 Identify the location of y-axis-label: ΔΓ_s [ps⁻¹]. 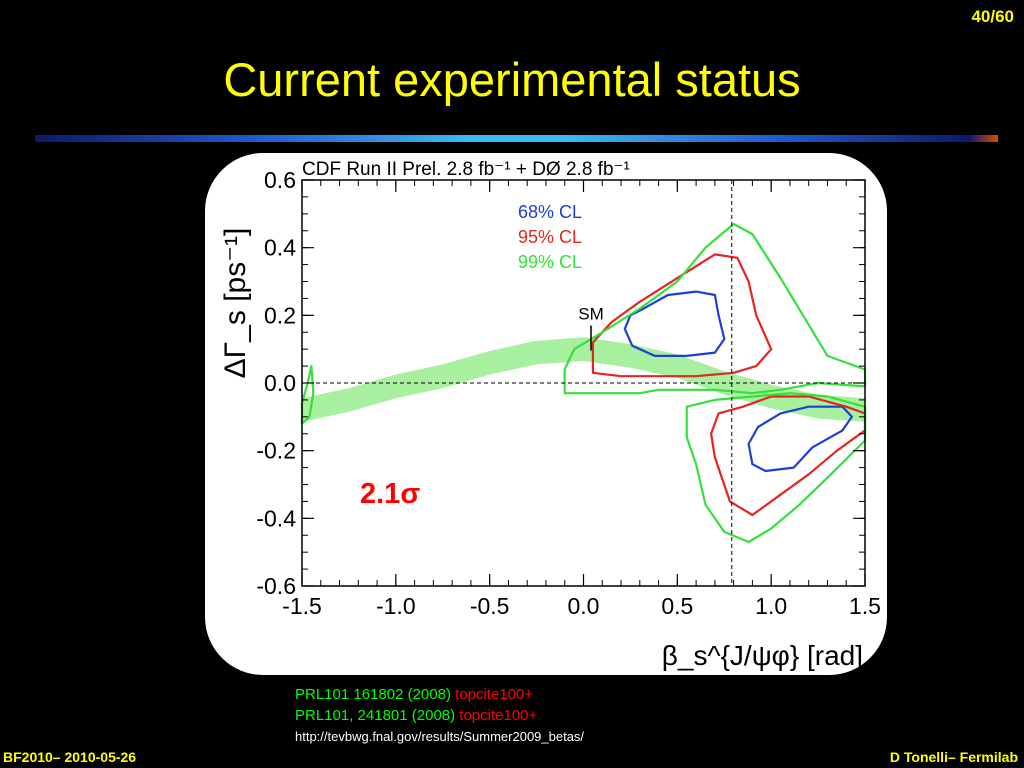
(235, 303).